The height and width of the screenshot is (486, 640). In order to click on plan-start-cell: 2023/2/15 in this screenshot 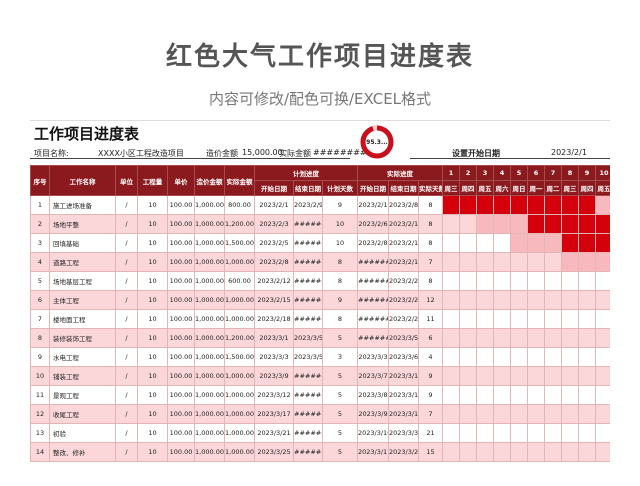, I will do `click(274, 300)`.